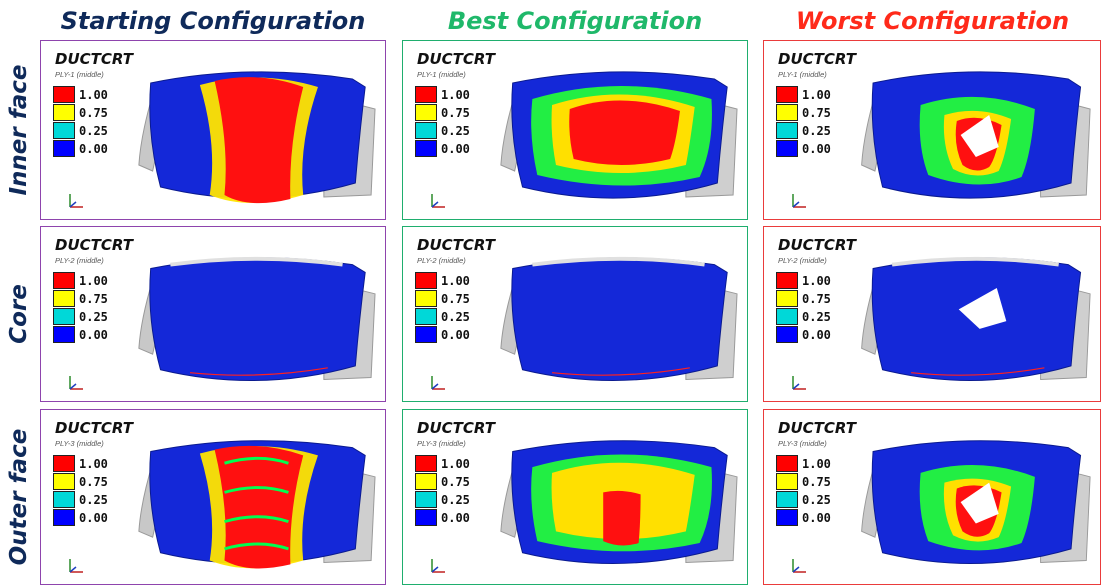 The width and height of the screenshot is (1102, 585). Describe the element at coordinates (619, 319) in the screenshot. I see `duct-body` at that location.